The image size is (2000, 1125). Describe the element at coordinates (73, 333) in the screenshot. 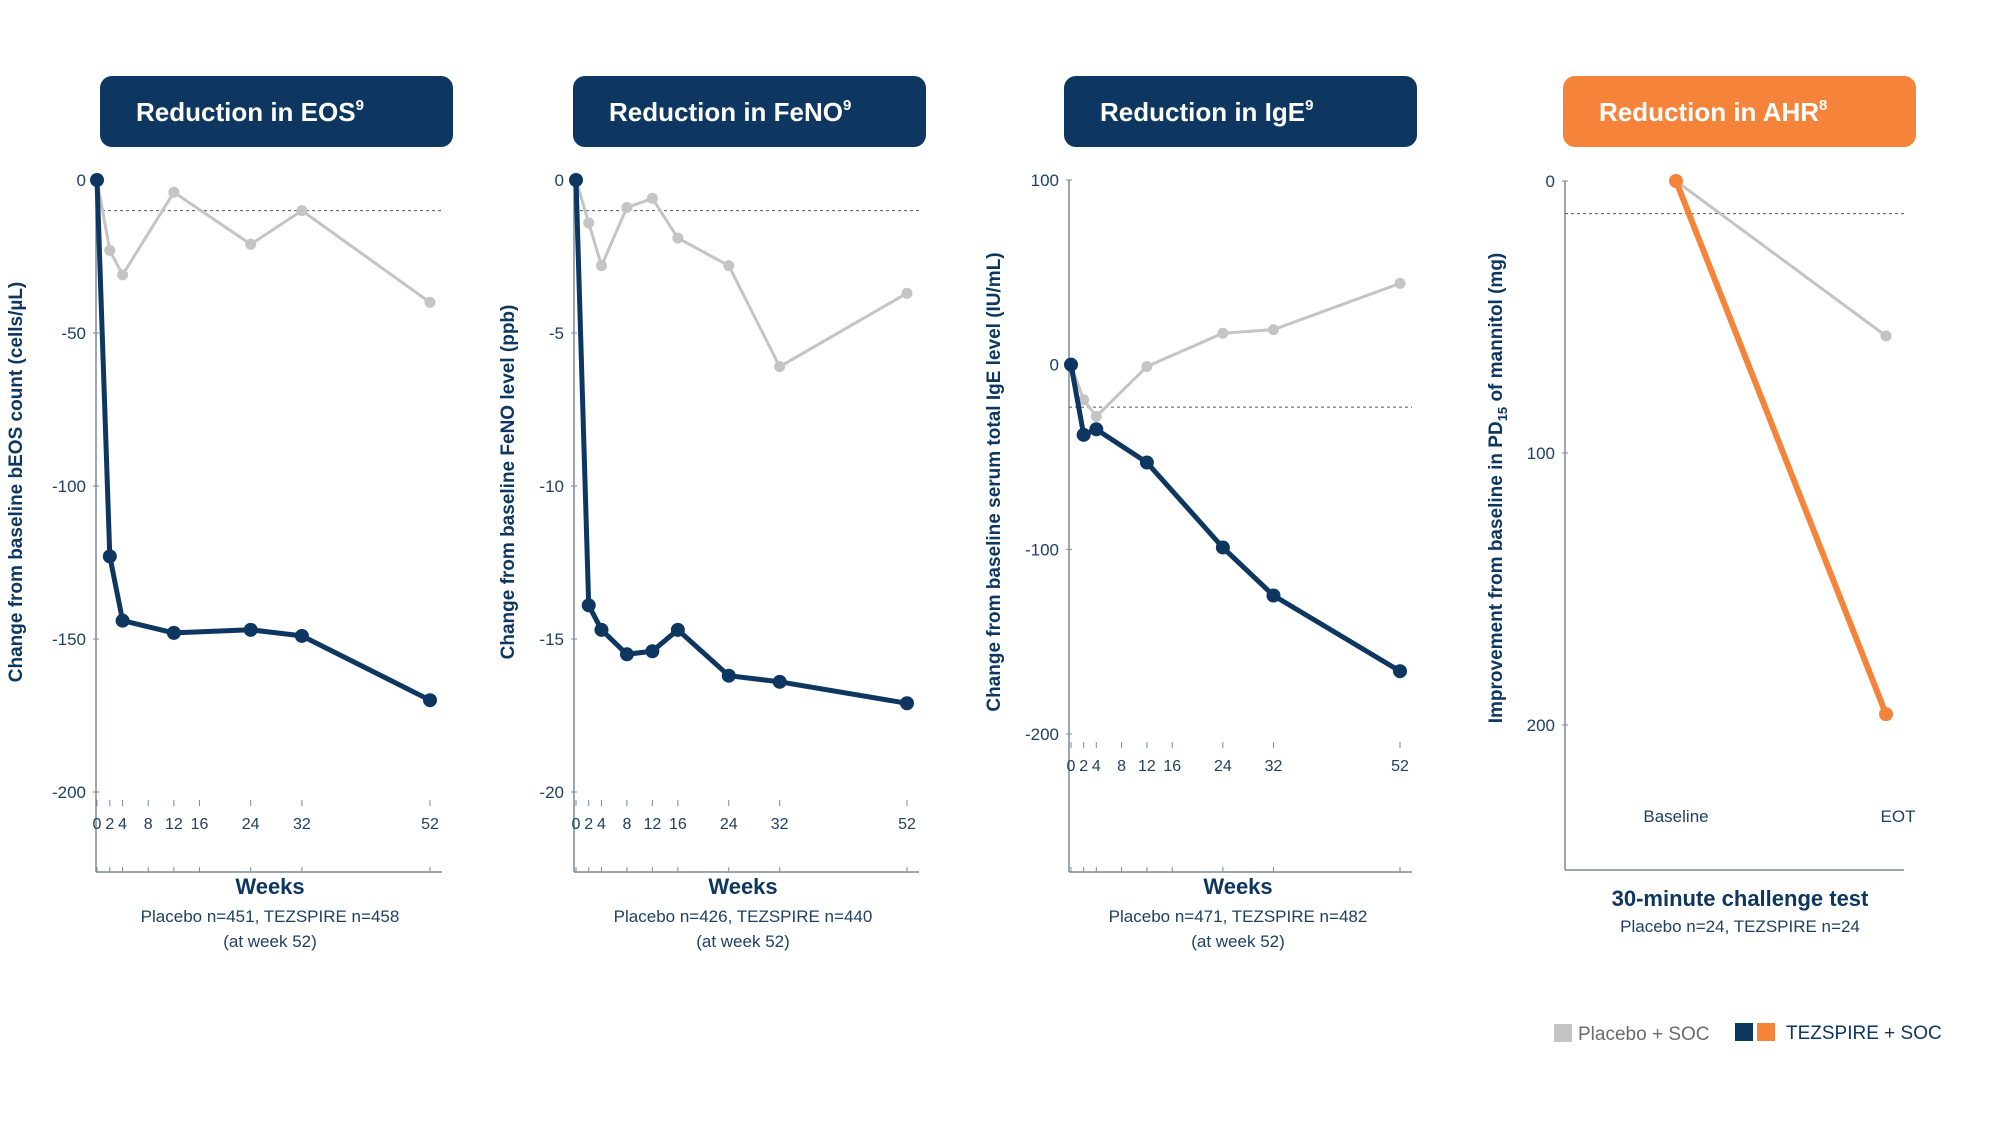

I see `y-tick-label: -50` at that location.